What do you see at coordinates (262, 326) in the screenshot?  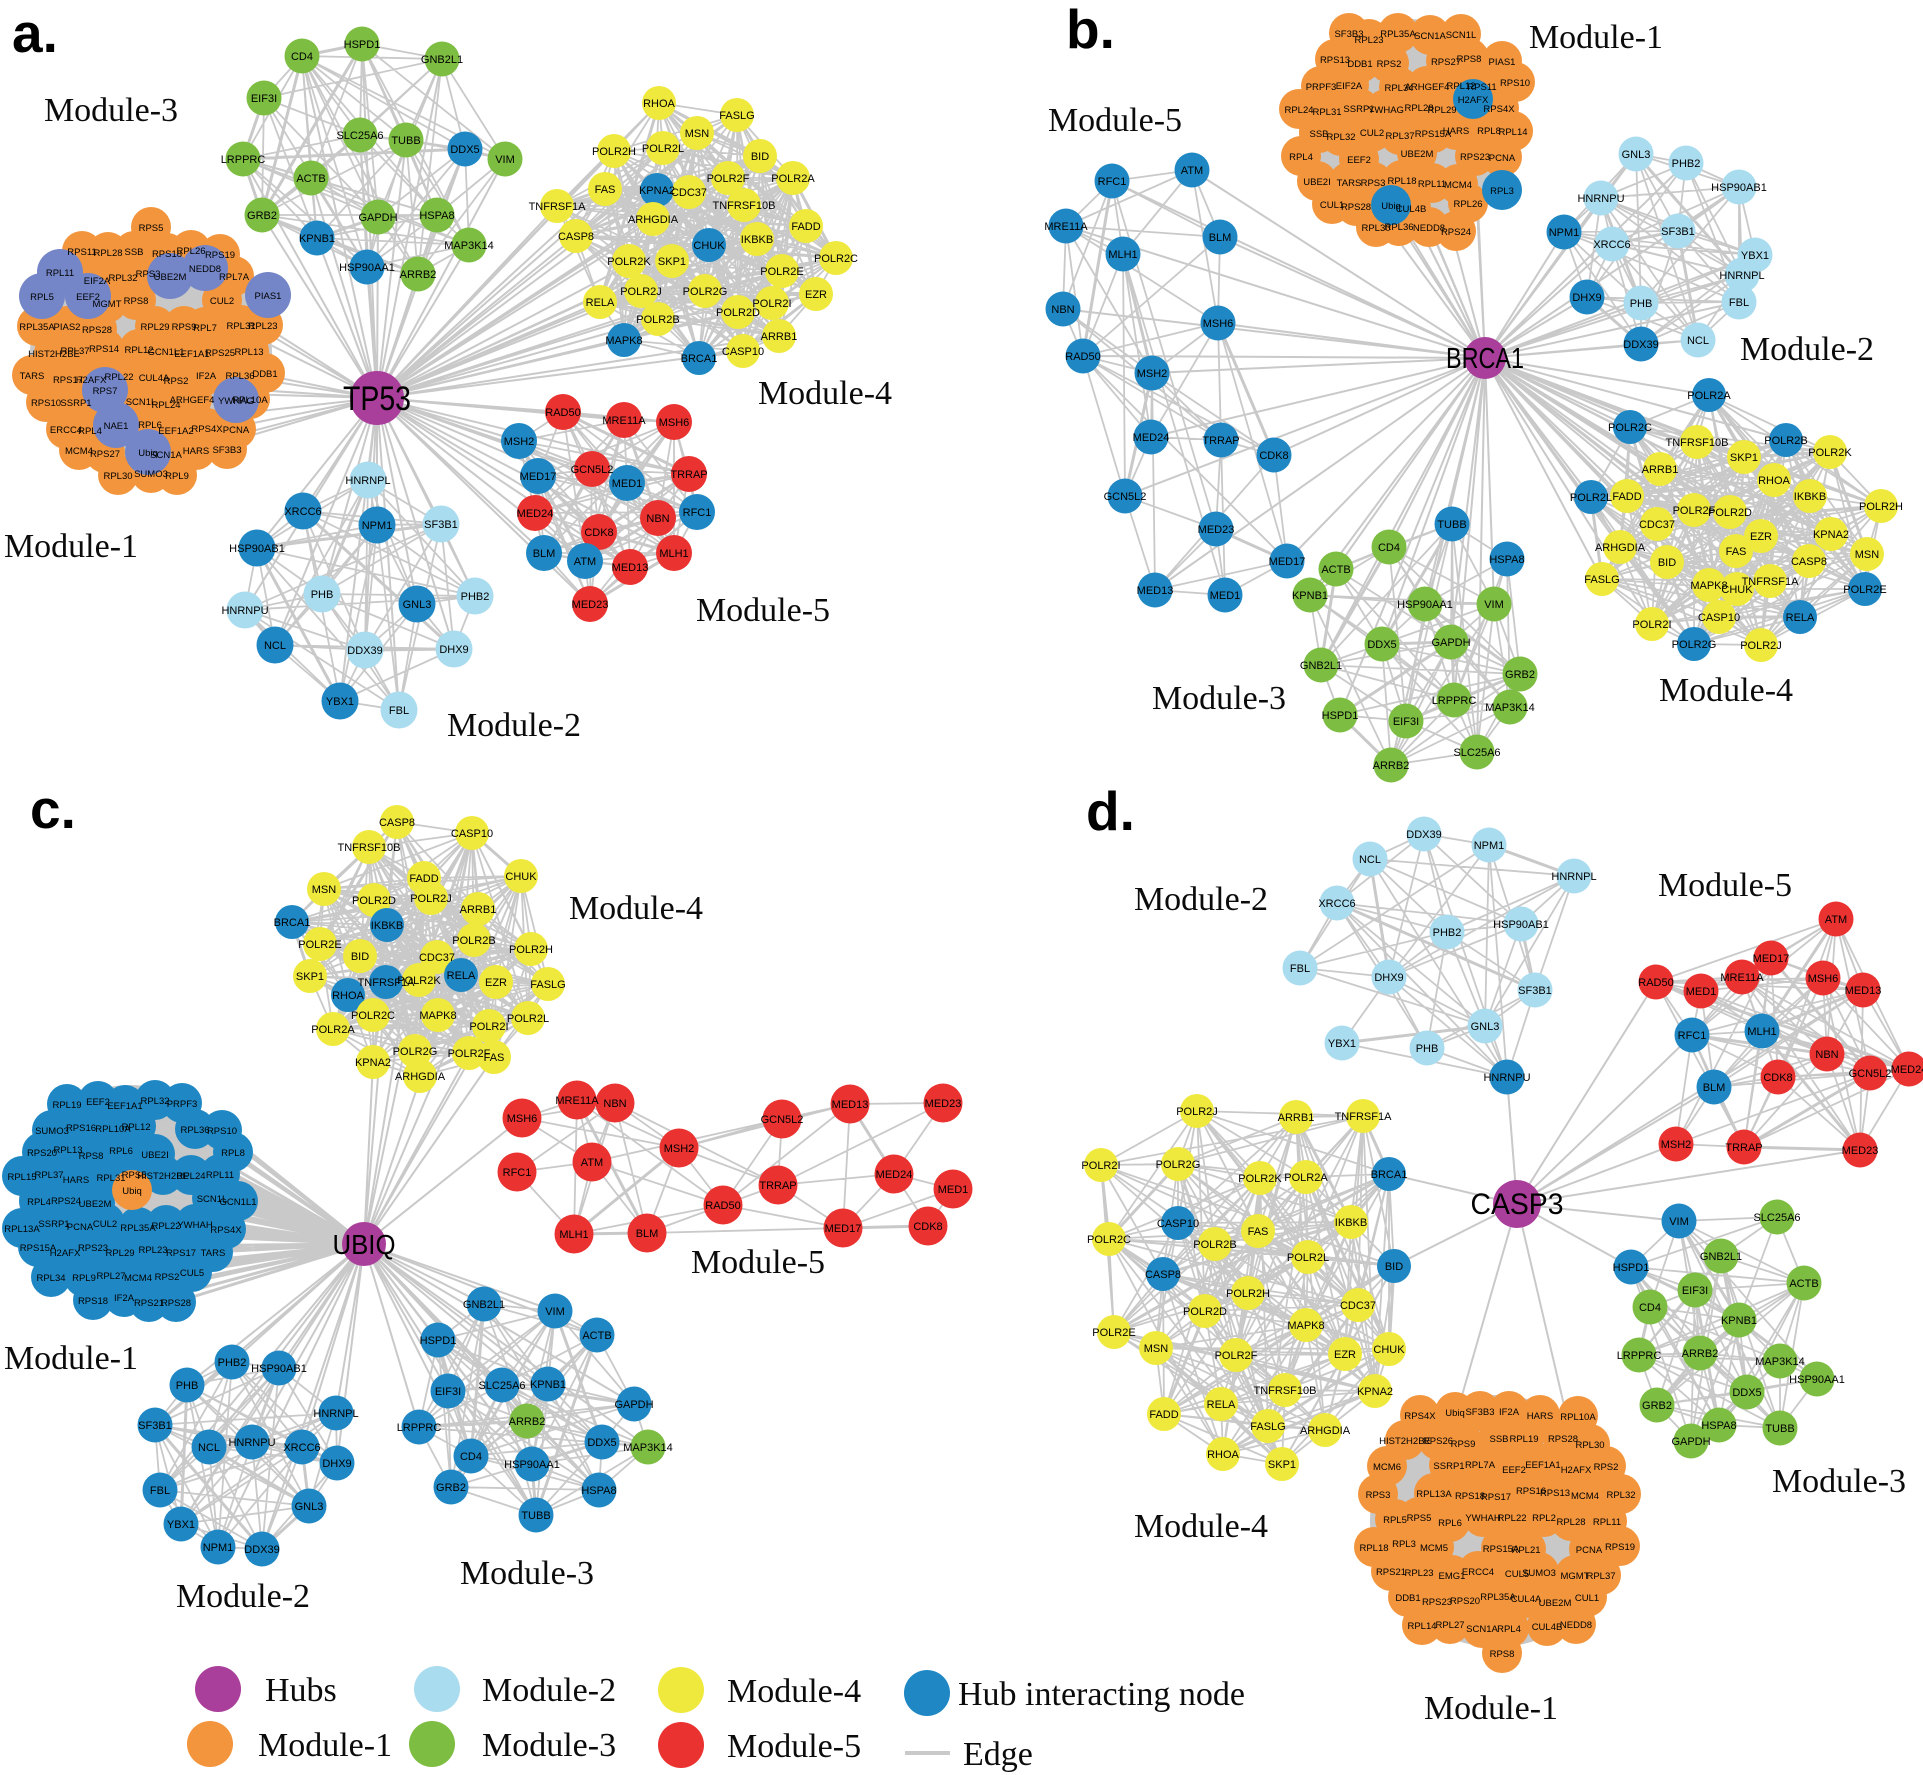 I see `svg-text: RPL23` at bounding box center [262, 326].